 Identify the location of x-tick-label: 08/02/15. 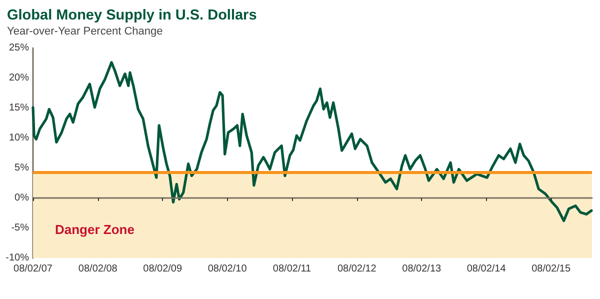
(551, 269).